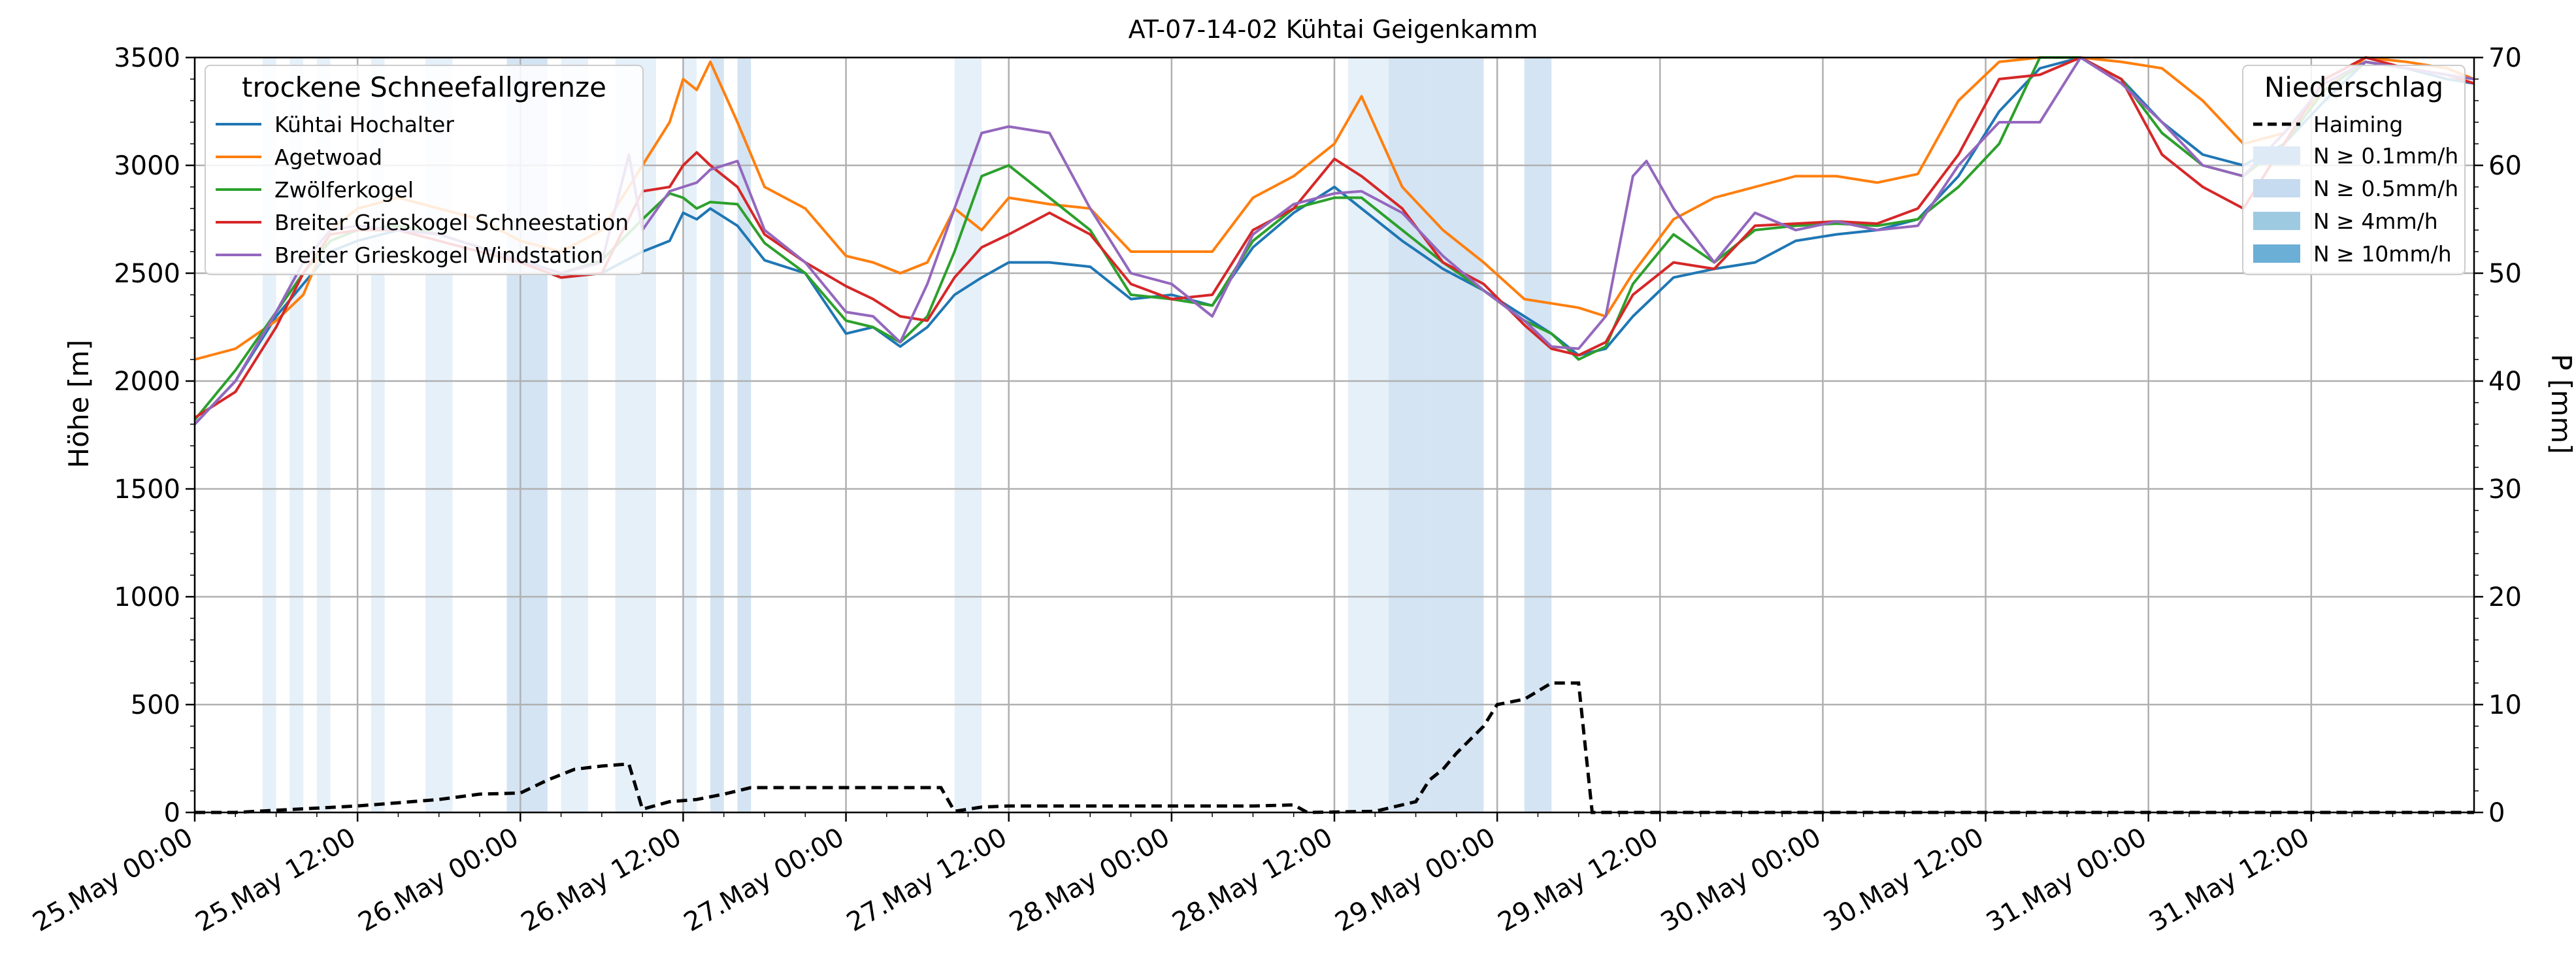 This screenshot has width=2576, height=968. I want to click on legend-band-label: N ≥ 0.5mm/h, so click(2385, 188).